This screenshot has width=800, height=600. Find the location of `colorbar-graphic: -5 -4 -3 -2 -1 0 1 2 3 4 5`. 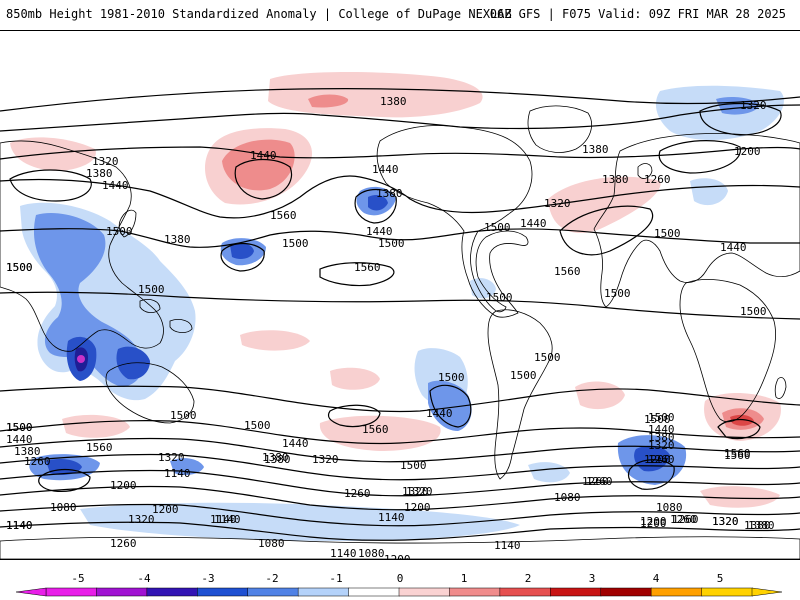

colorbar-graphic: -5 -4 -3 -2 -1 0 1 2 3 4 5 is located at coordinates (399, 584).